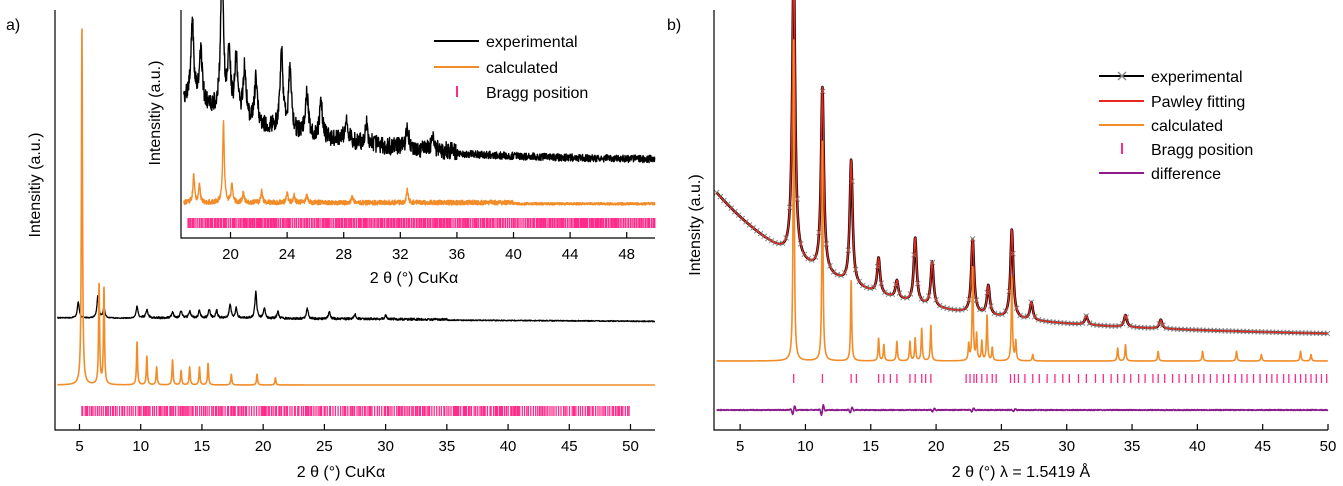 This screenshot has height=486, width=1343. What do you see at coordinates (537, 93) in the screenshot?
I see `legend-a-bragg: Bragg position` at bounding box center [537, 93].